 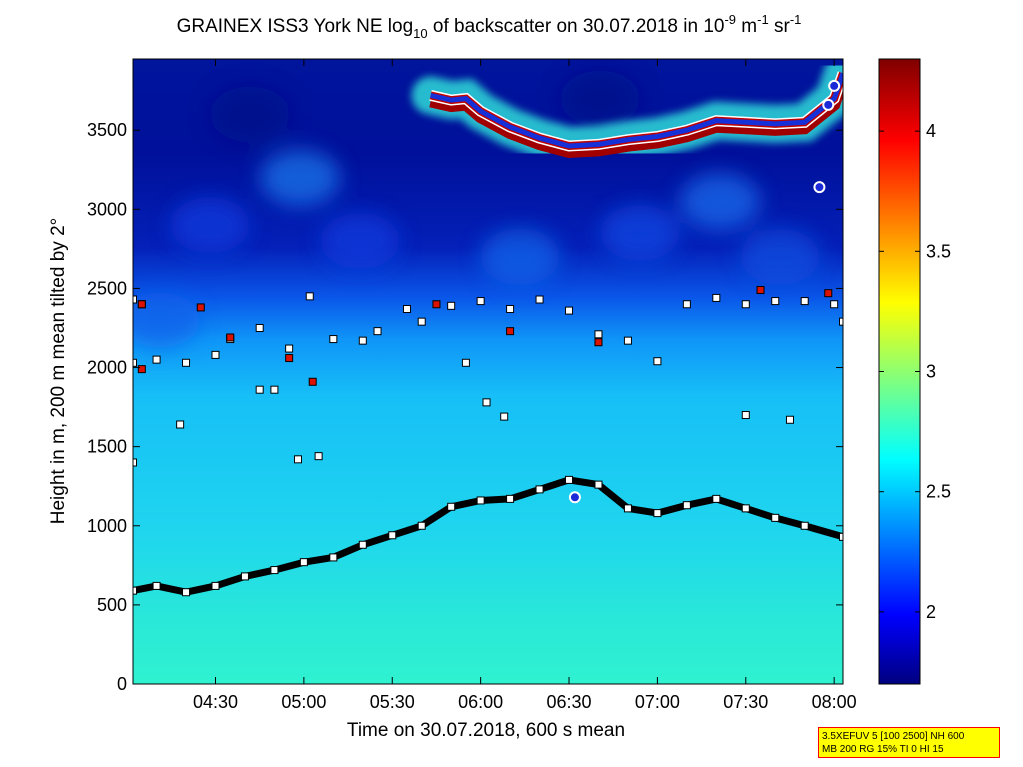 What do you see at coordinates (107, 130) in the screenshot?
I see `y-tick-label: 3500` at bounding box center [107, 130].